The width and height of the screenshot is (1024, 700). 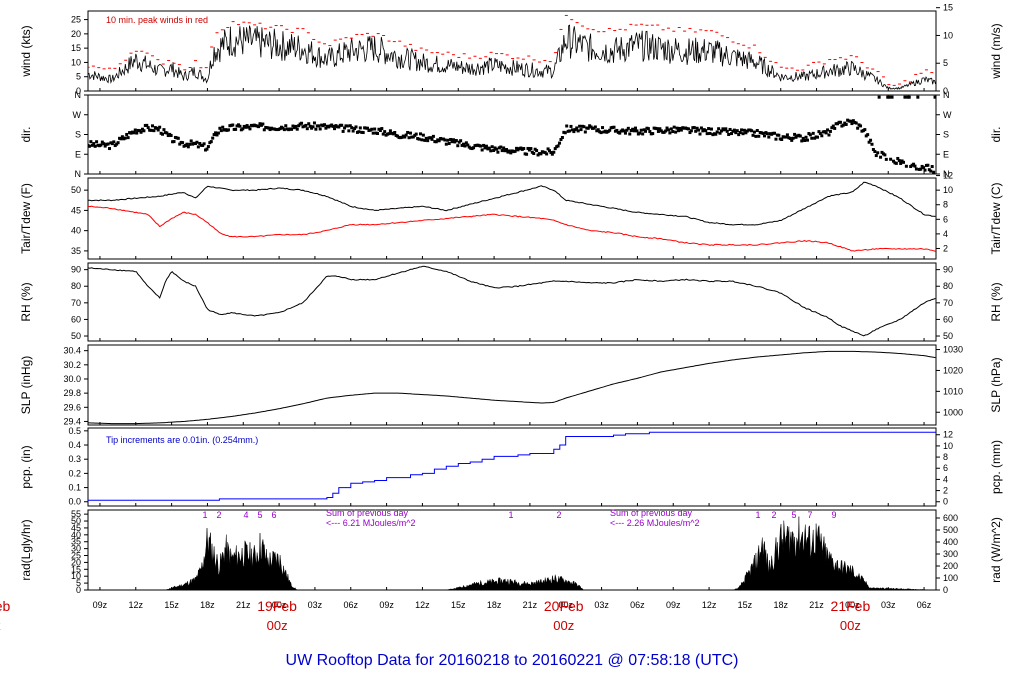 I want to click on y-tick-label-right: 1010, so click(x=953, y=391).